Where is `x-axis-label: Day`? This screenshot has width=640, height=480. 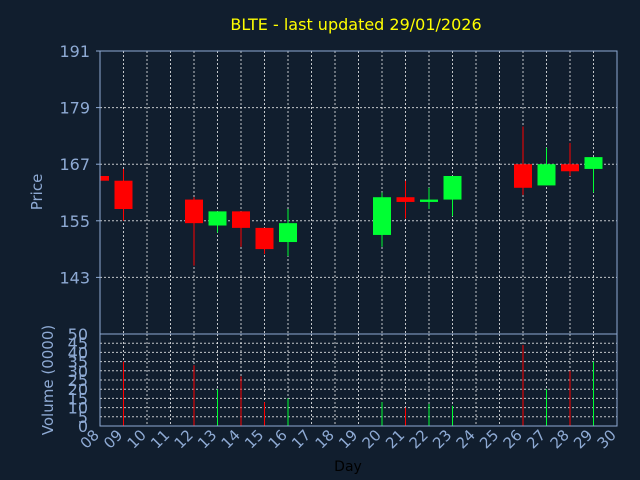 x-axis-label: Day is located at coordinates (348, 467).